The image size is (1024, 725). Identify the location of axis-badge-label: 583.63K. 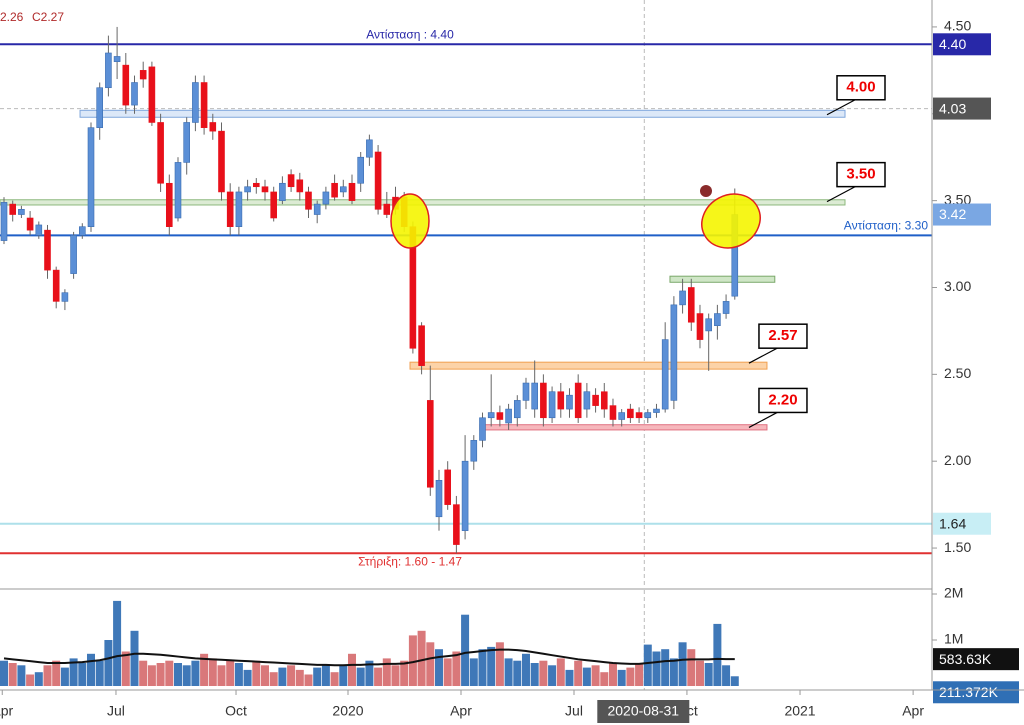
(965, 659).